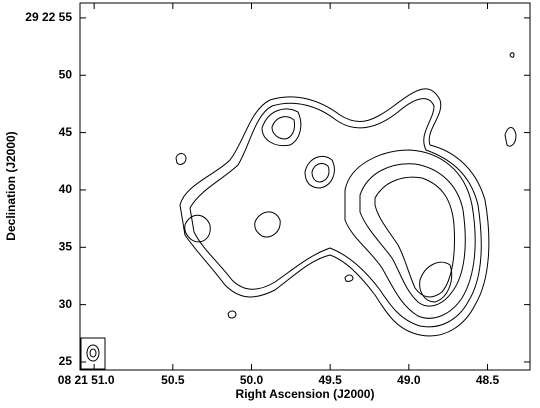  What do you see at coordinates (48, 17) in the screenshot?
I see `y-tick-label: 29 22 55` at bounding box center [48, 17].